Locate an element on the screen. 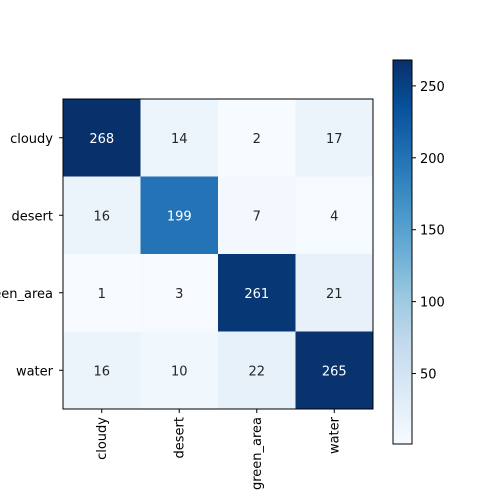  cell-value-label: 4 is located at coordinates (334, 216).